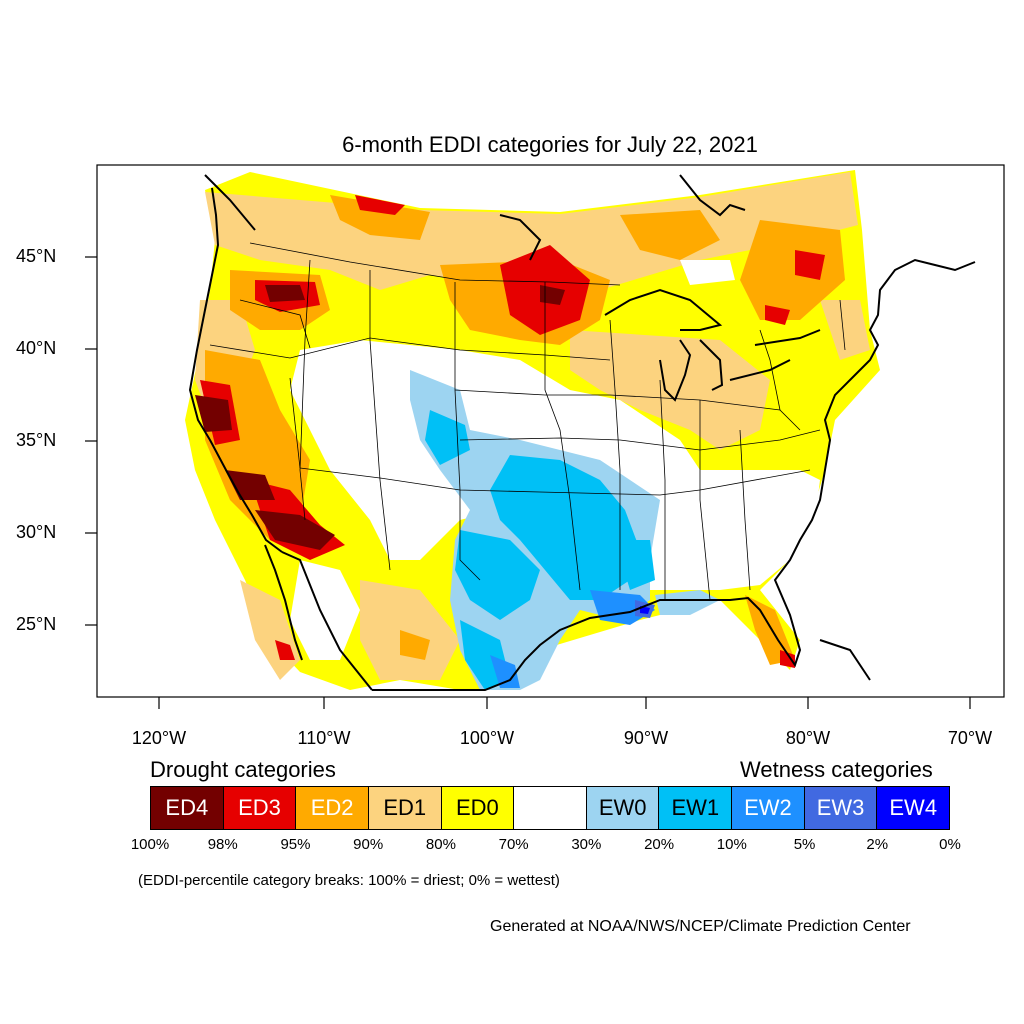 This screenshot has width=1024, height=1024. Describe the element at coordinates (808, 738) in the screenshot. I see `lon-label-80w: 80°W` at that location.